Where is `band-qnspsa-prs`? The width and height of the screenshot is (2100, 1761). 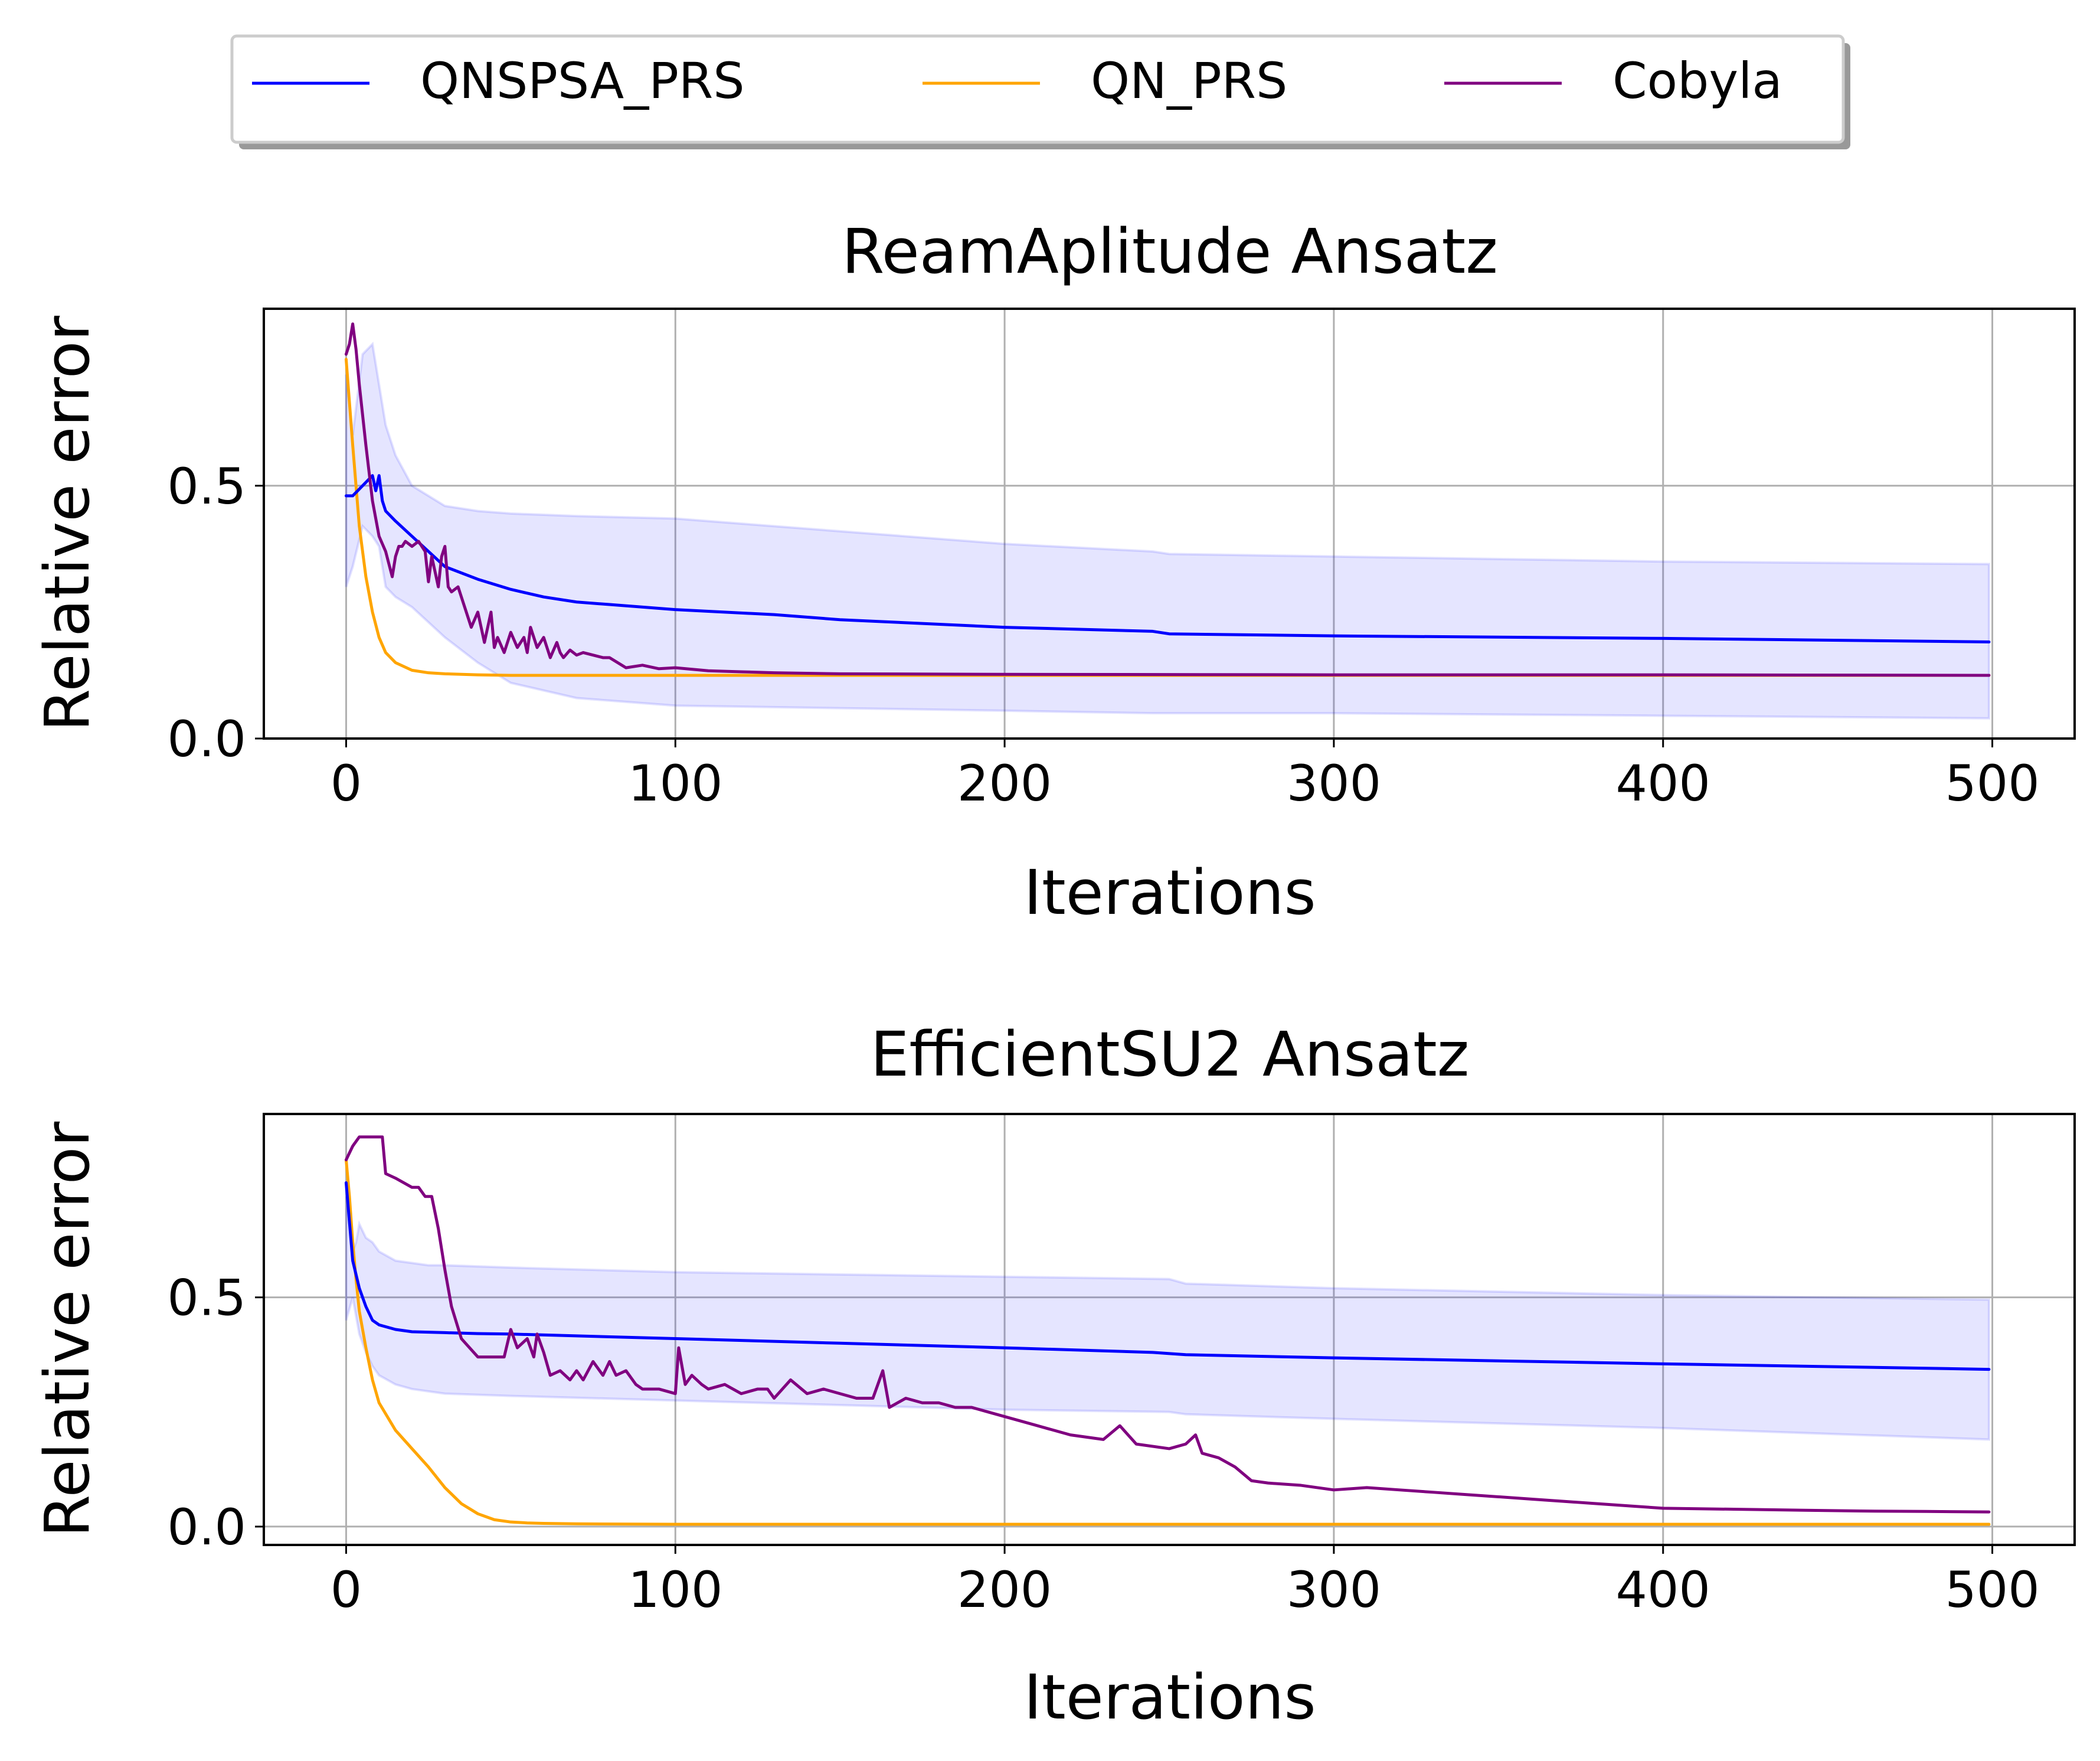
band-qnspsa-prs is located at coordinates (1167, 1318).